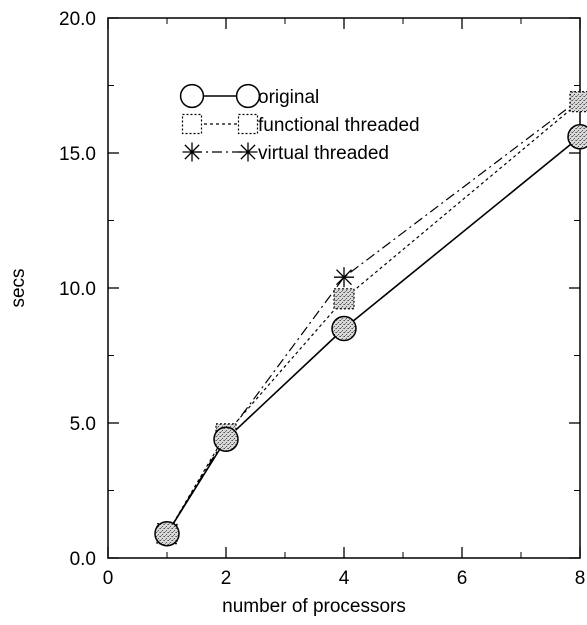  Describe the element at coordinates (462, 578) in the screenshot. I see `x-tick-label: 6` at that location.